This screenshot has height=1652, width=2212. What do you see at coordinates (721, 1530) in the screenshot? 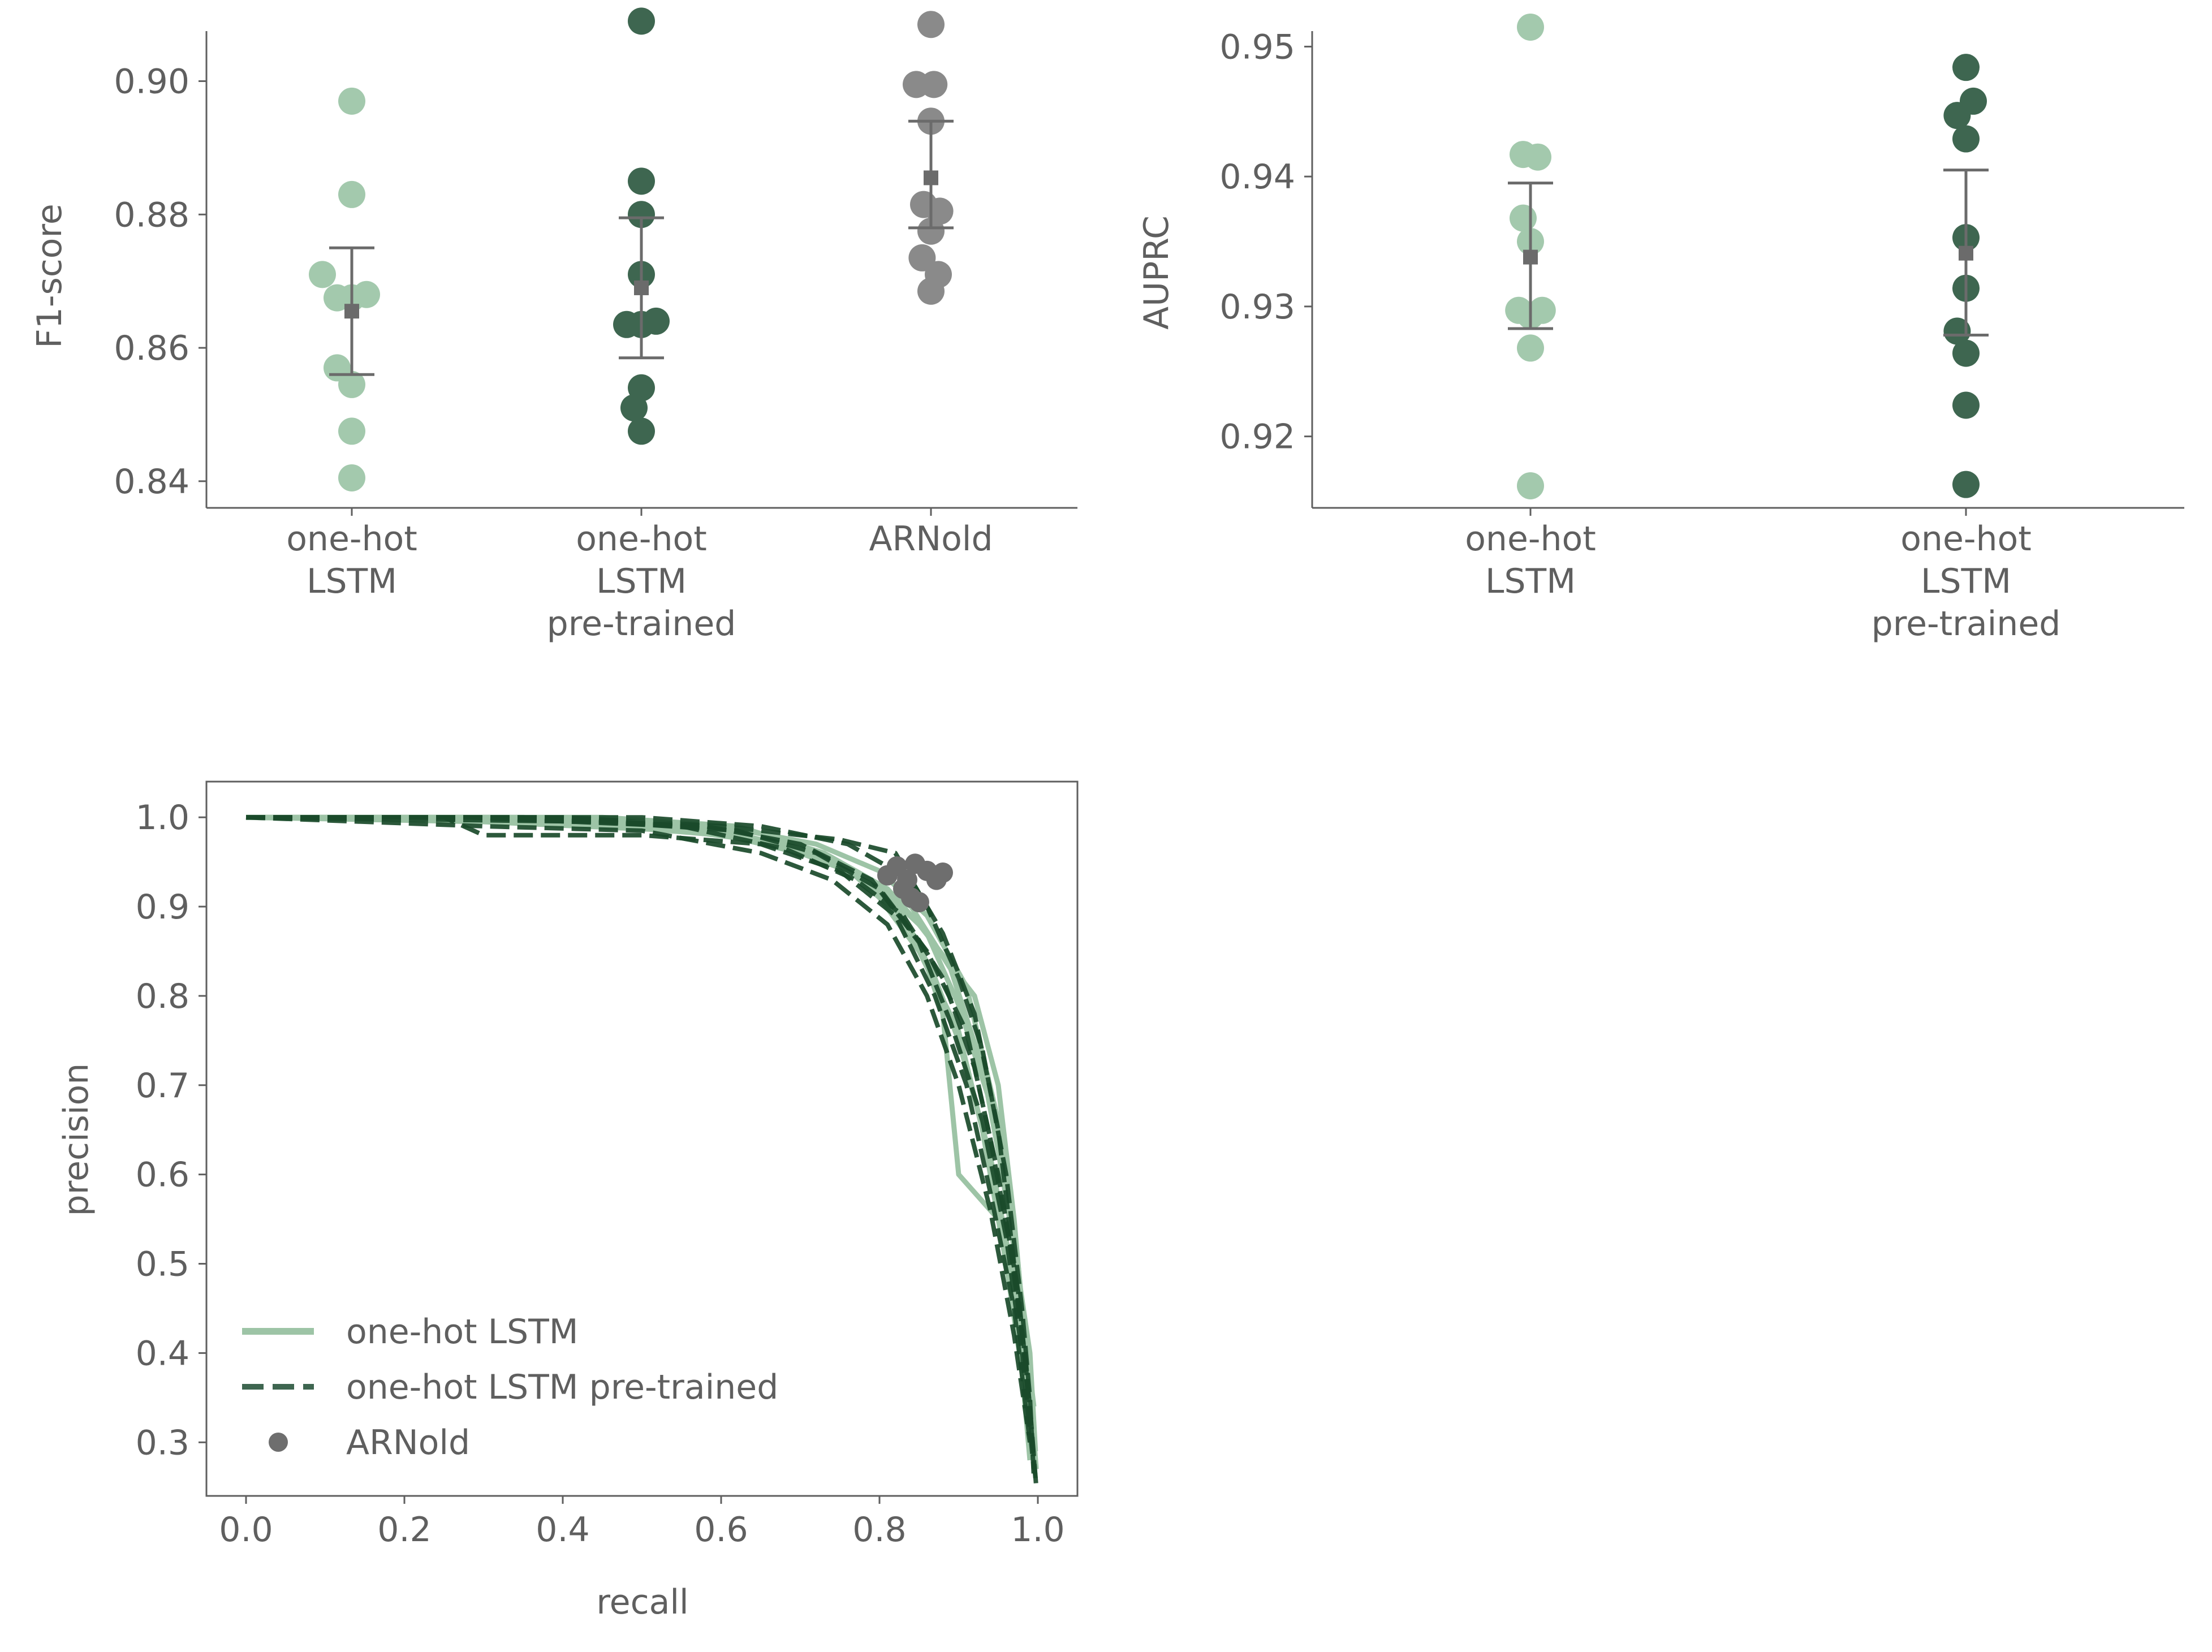
I see `x-tick-label: 0.6` at bounding box center [721, 1530].